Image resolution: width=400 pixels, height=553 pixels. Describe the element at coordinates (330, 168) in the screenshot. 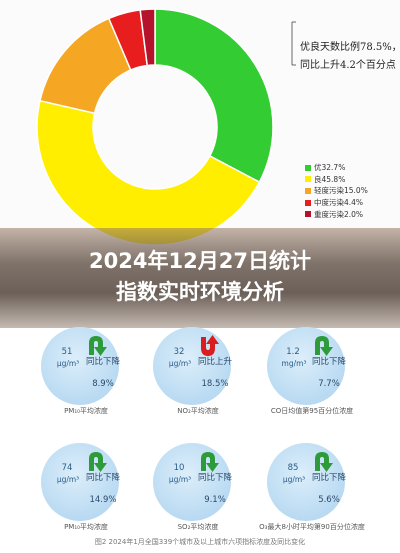

I see `legend-label: 优32.7%` at that location.